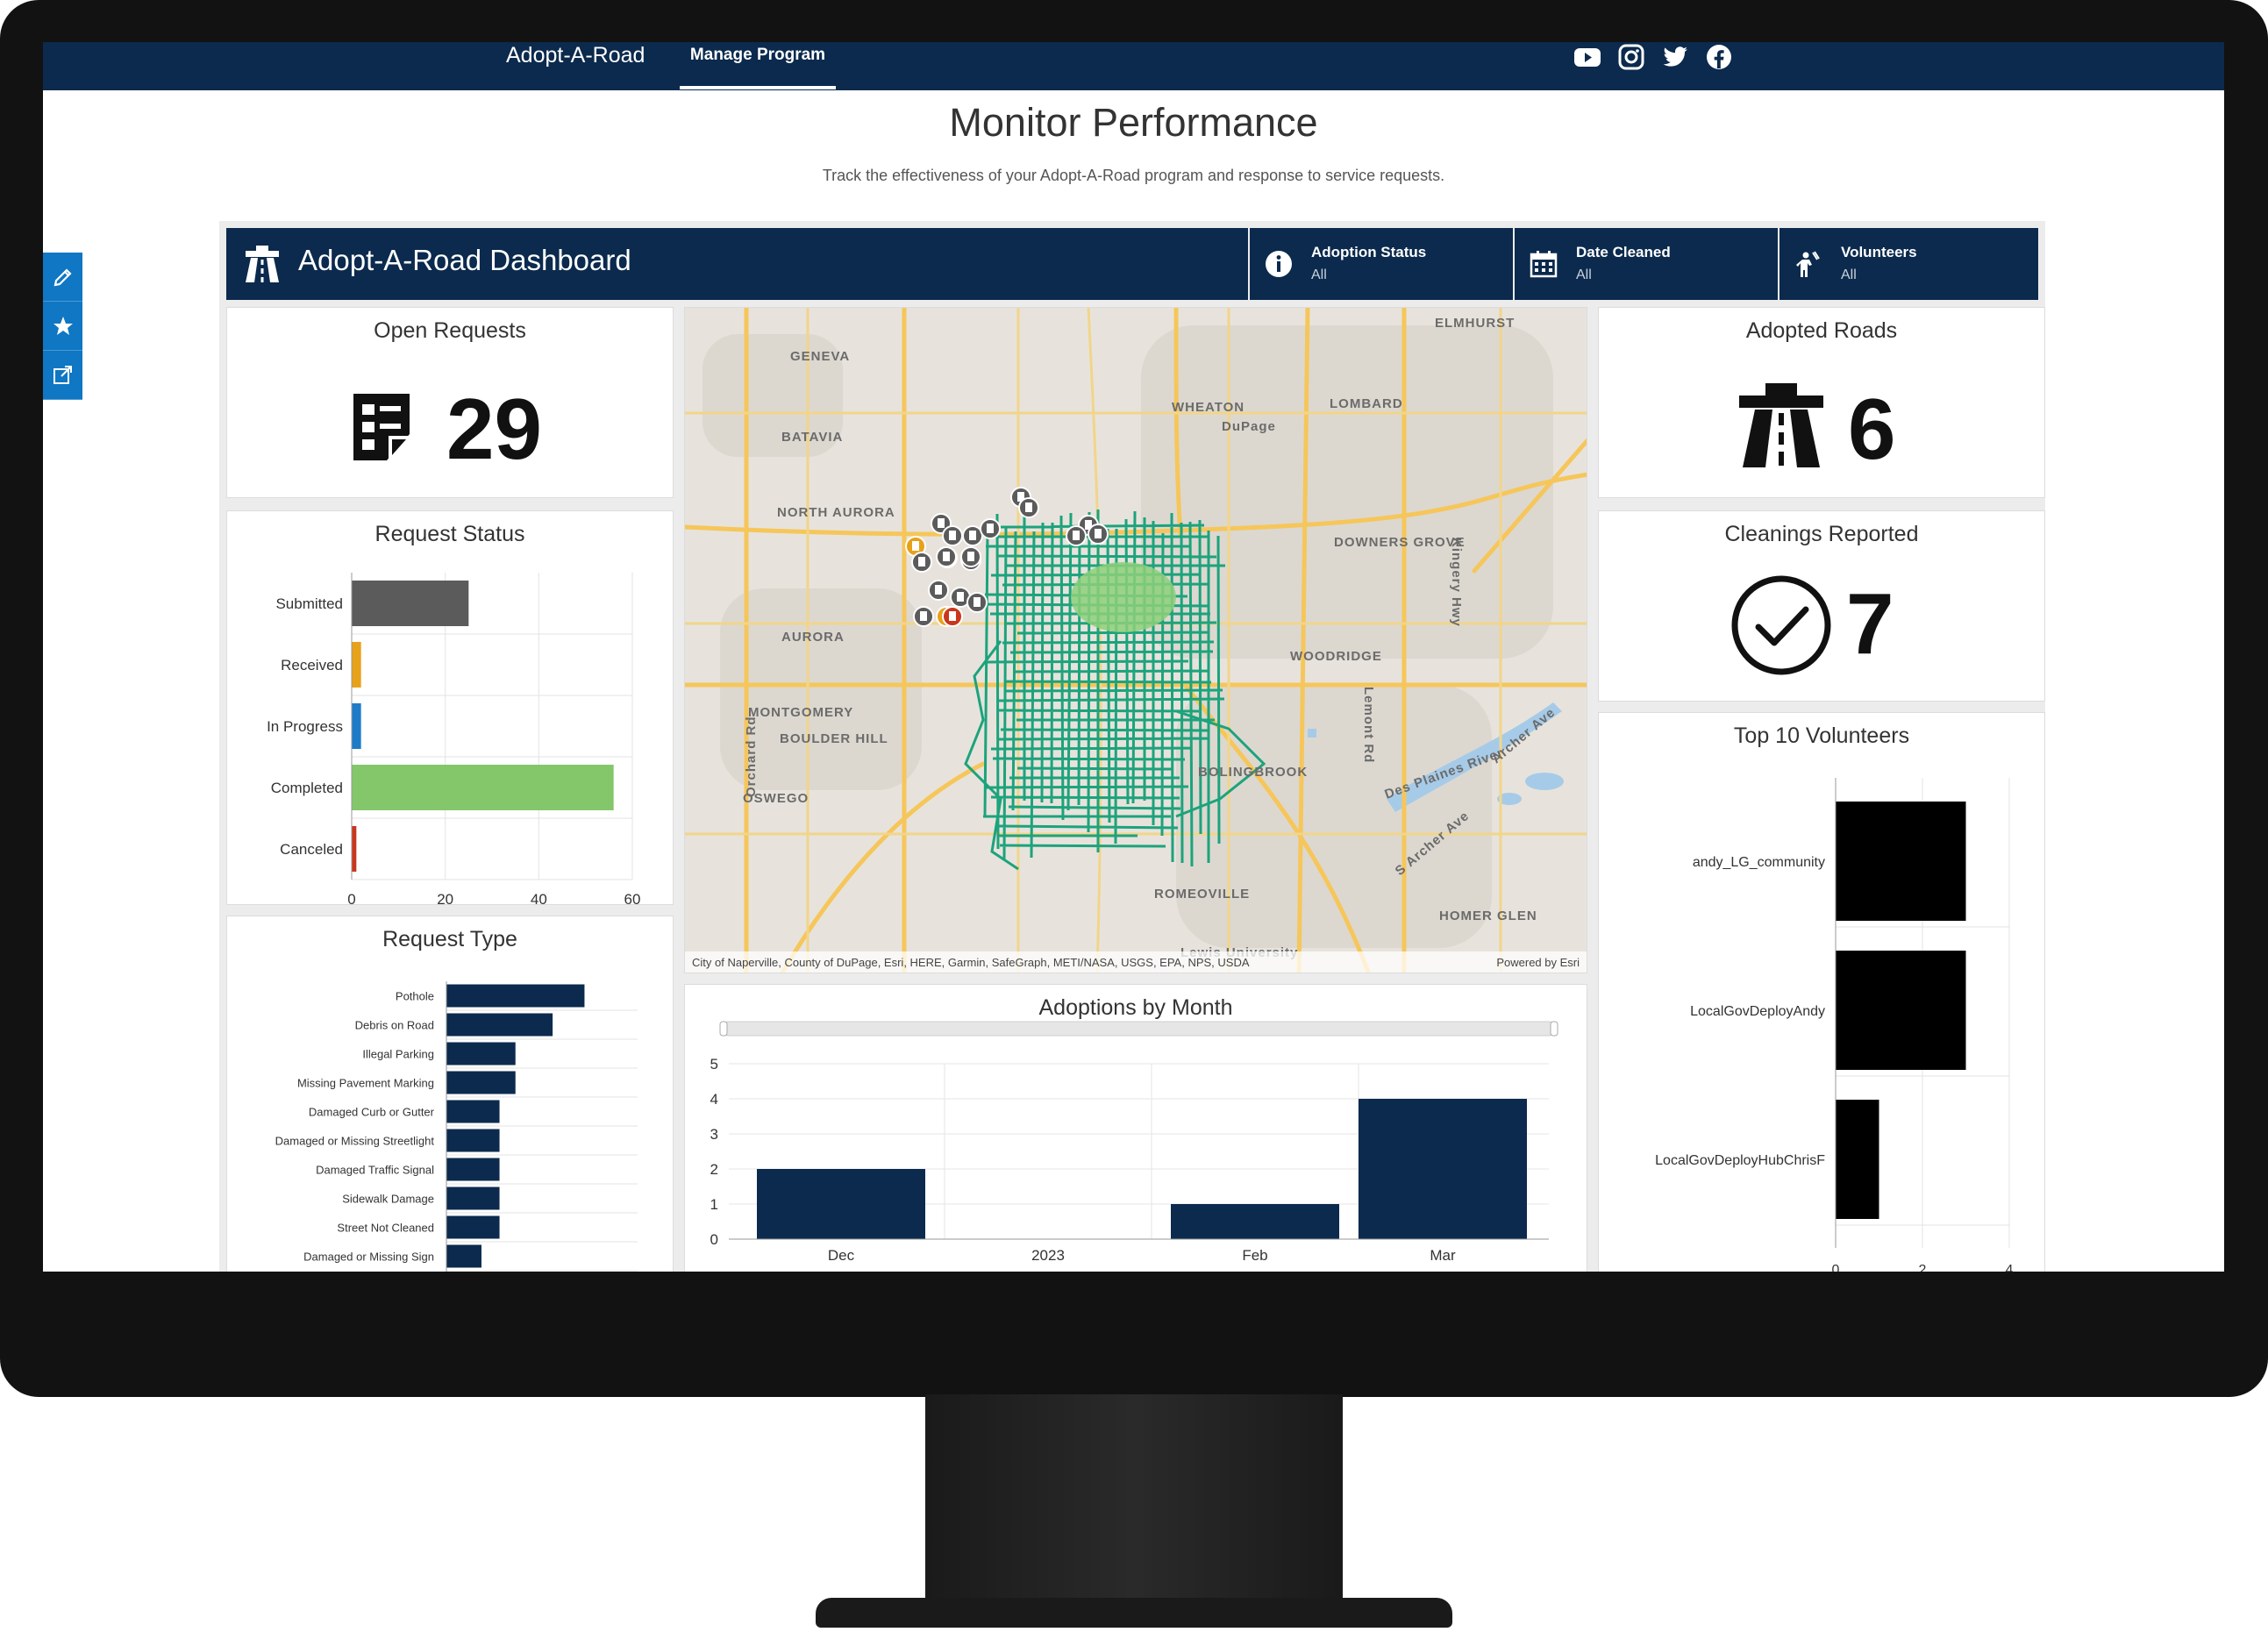  I want to click on card-title: Adoptions by Month, so click(1135, 1007).